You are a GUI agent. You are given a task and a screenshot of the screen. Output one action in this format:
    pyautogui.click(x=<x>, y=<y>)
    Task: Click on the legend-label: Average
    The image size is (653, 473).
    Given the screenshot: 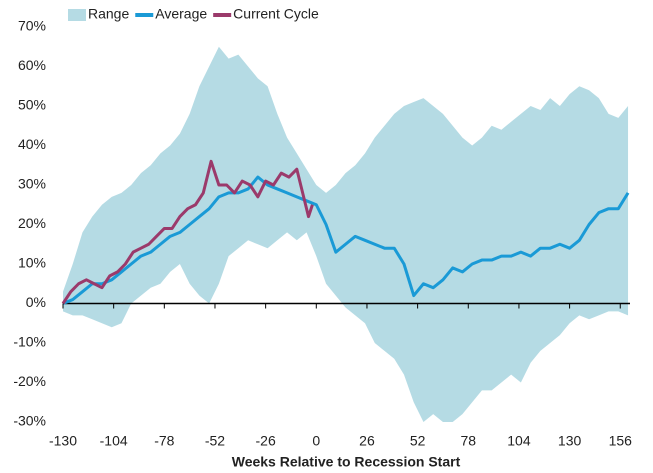 What is the action you would take?
    pyautogui.click(x=181, y=14)
    